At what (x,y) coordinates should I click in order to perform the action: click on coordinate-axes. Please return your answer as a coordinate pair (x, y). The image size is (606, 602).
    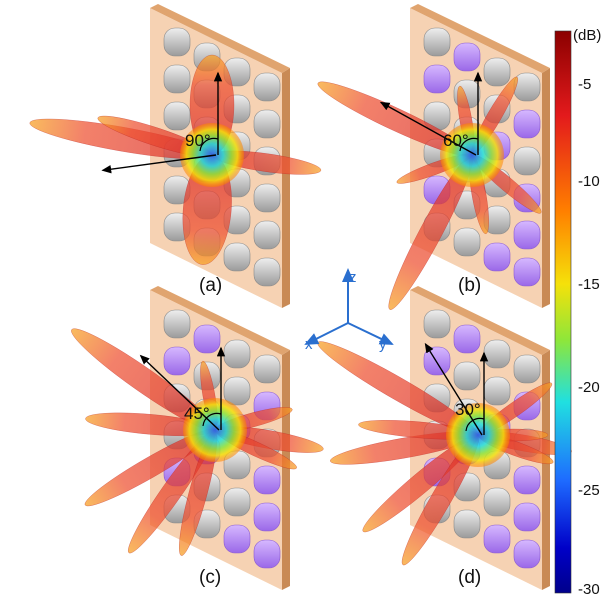
    Looking at the image, I should click on (349, 306).